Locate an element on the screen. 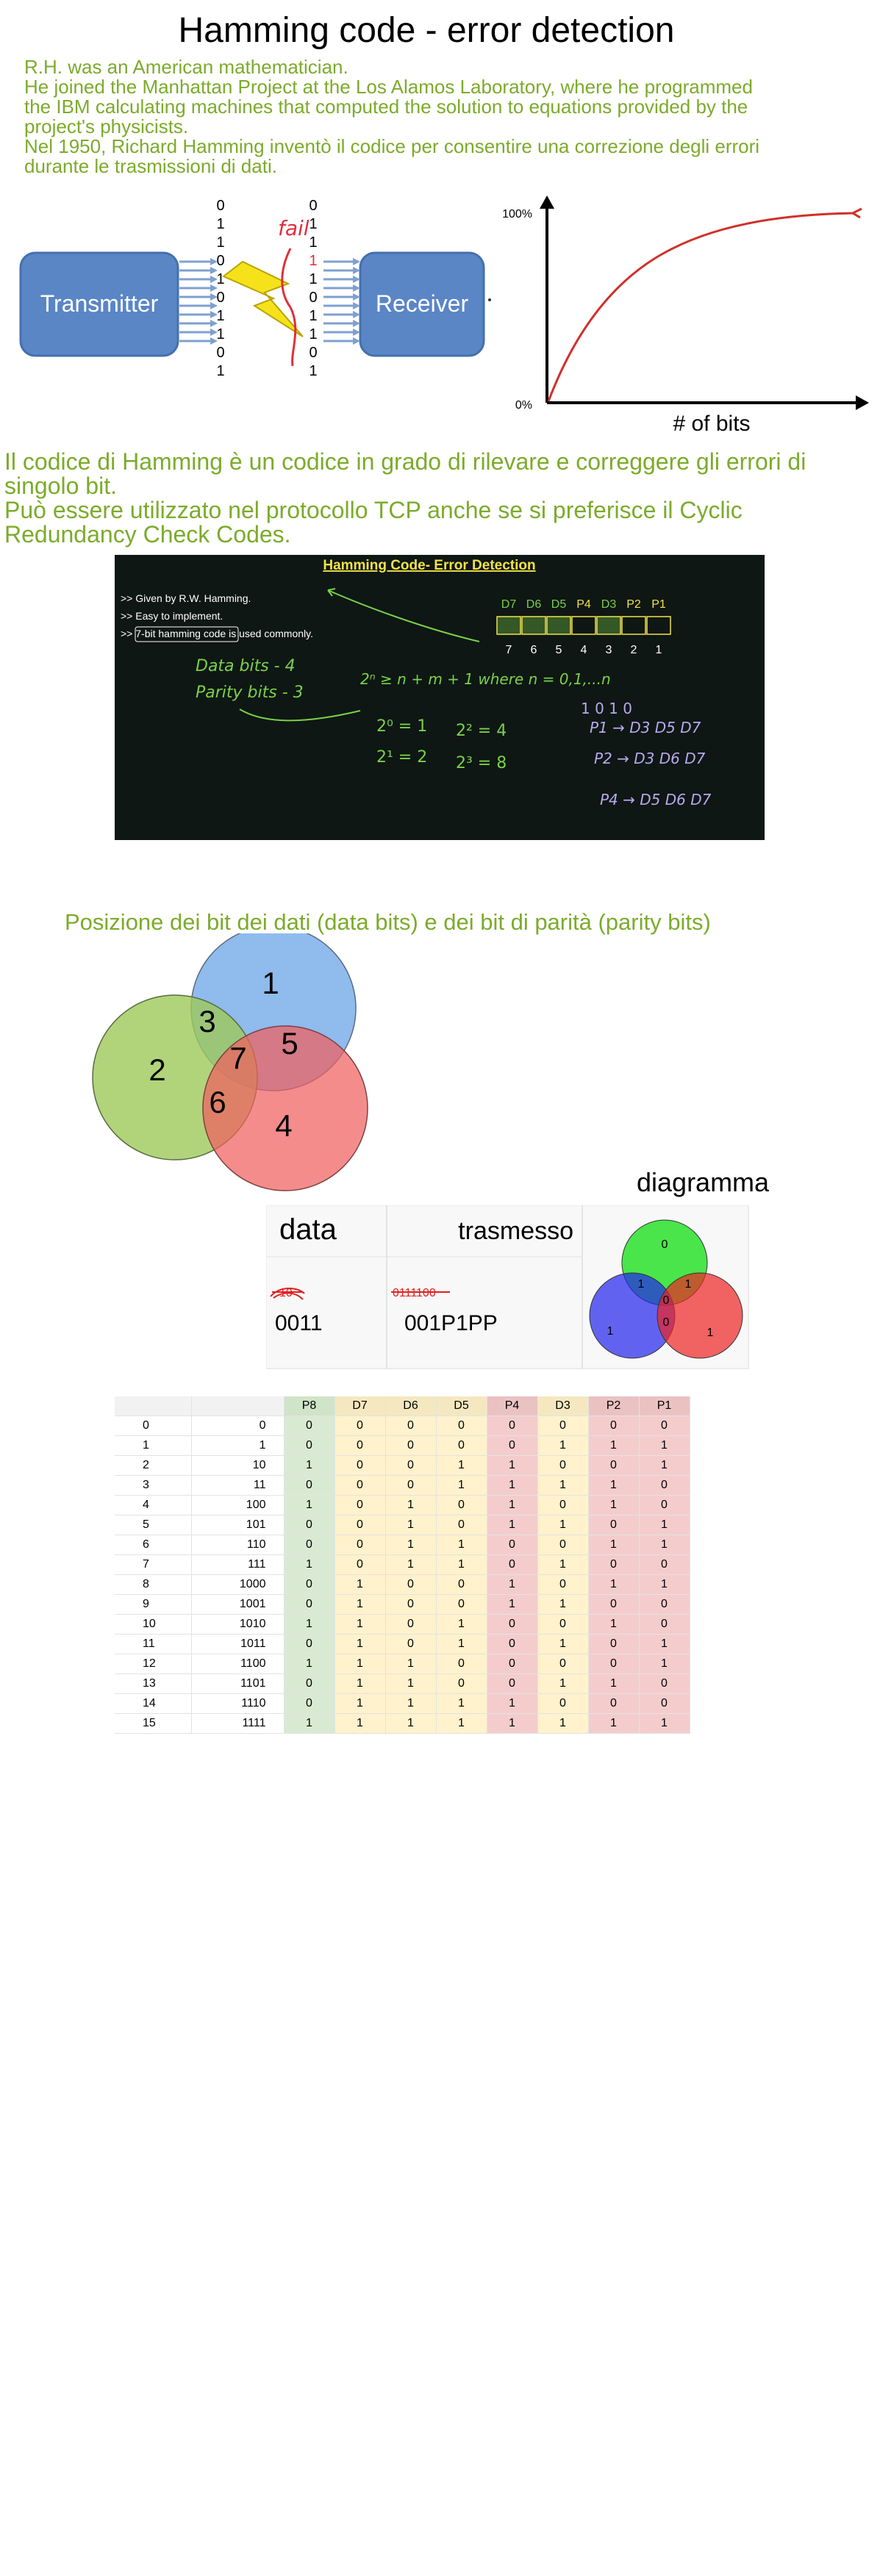 The height and width of the screenshot is (2576, 880). blackboard-title: Hamming Code- Error Detection is located at coordinates (429, 565).